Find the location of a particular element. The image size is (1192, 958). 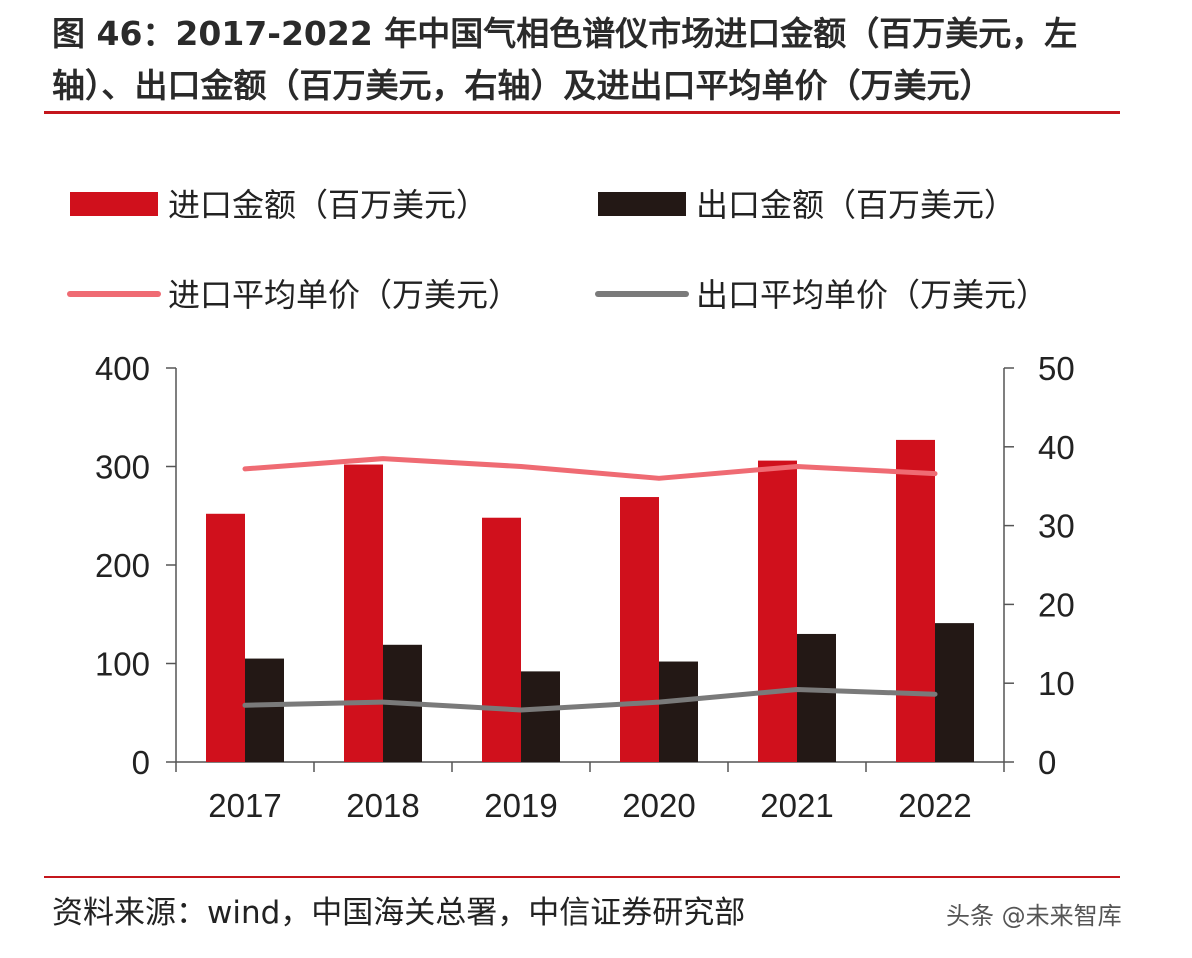

left-tick-label: 0 is located at coordinates (141, 762).